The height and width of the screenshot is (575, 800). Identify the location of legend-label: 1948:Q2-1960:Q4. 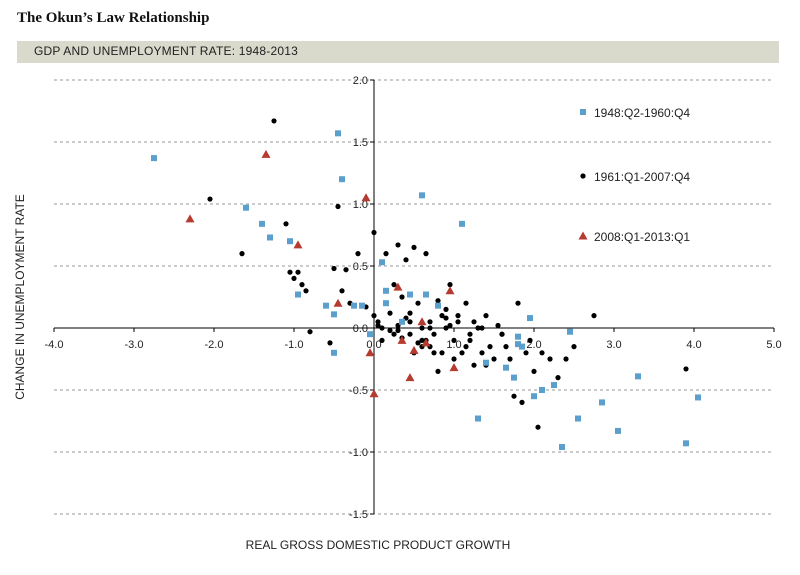
(642, 113).